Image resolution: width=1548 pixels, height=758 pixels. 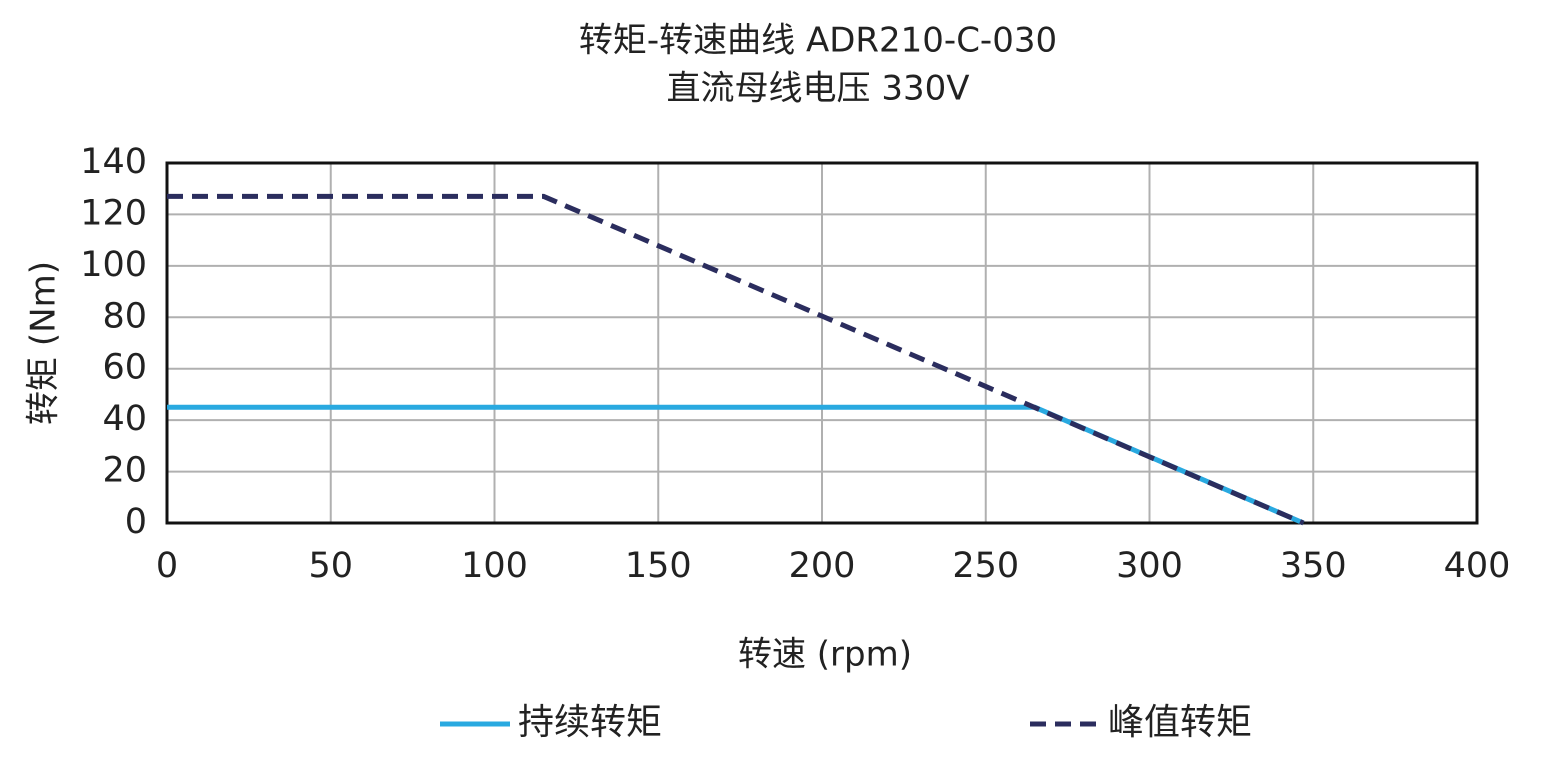 What do you see at coordinates (124, 368) in the screenshot?
I see `y-tick-label: 60` at bounding box center [124, 368].